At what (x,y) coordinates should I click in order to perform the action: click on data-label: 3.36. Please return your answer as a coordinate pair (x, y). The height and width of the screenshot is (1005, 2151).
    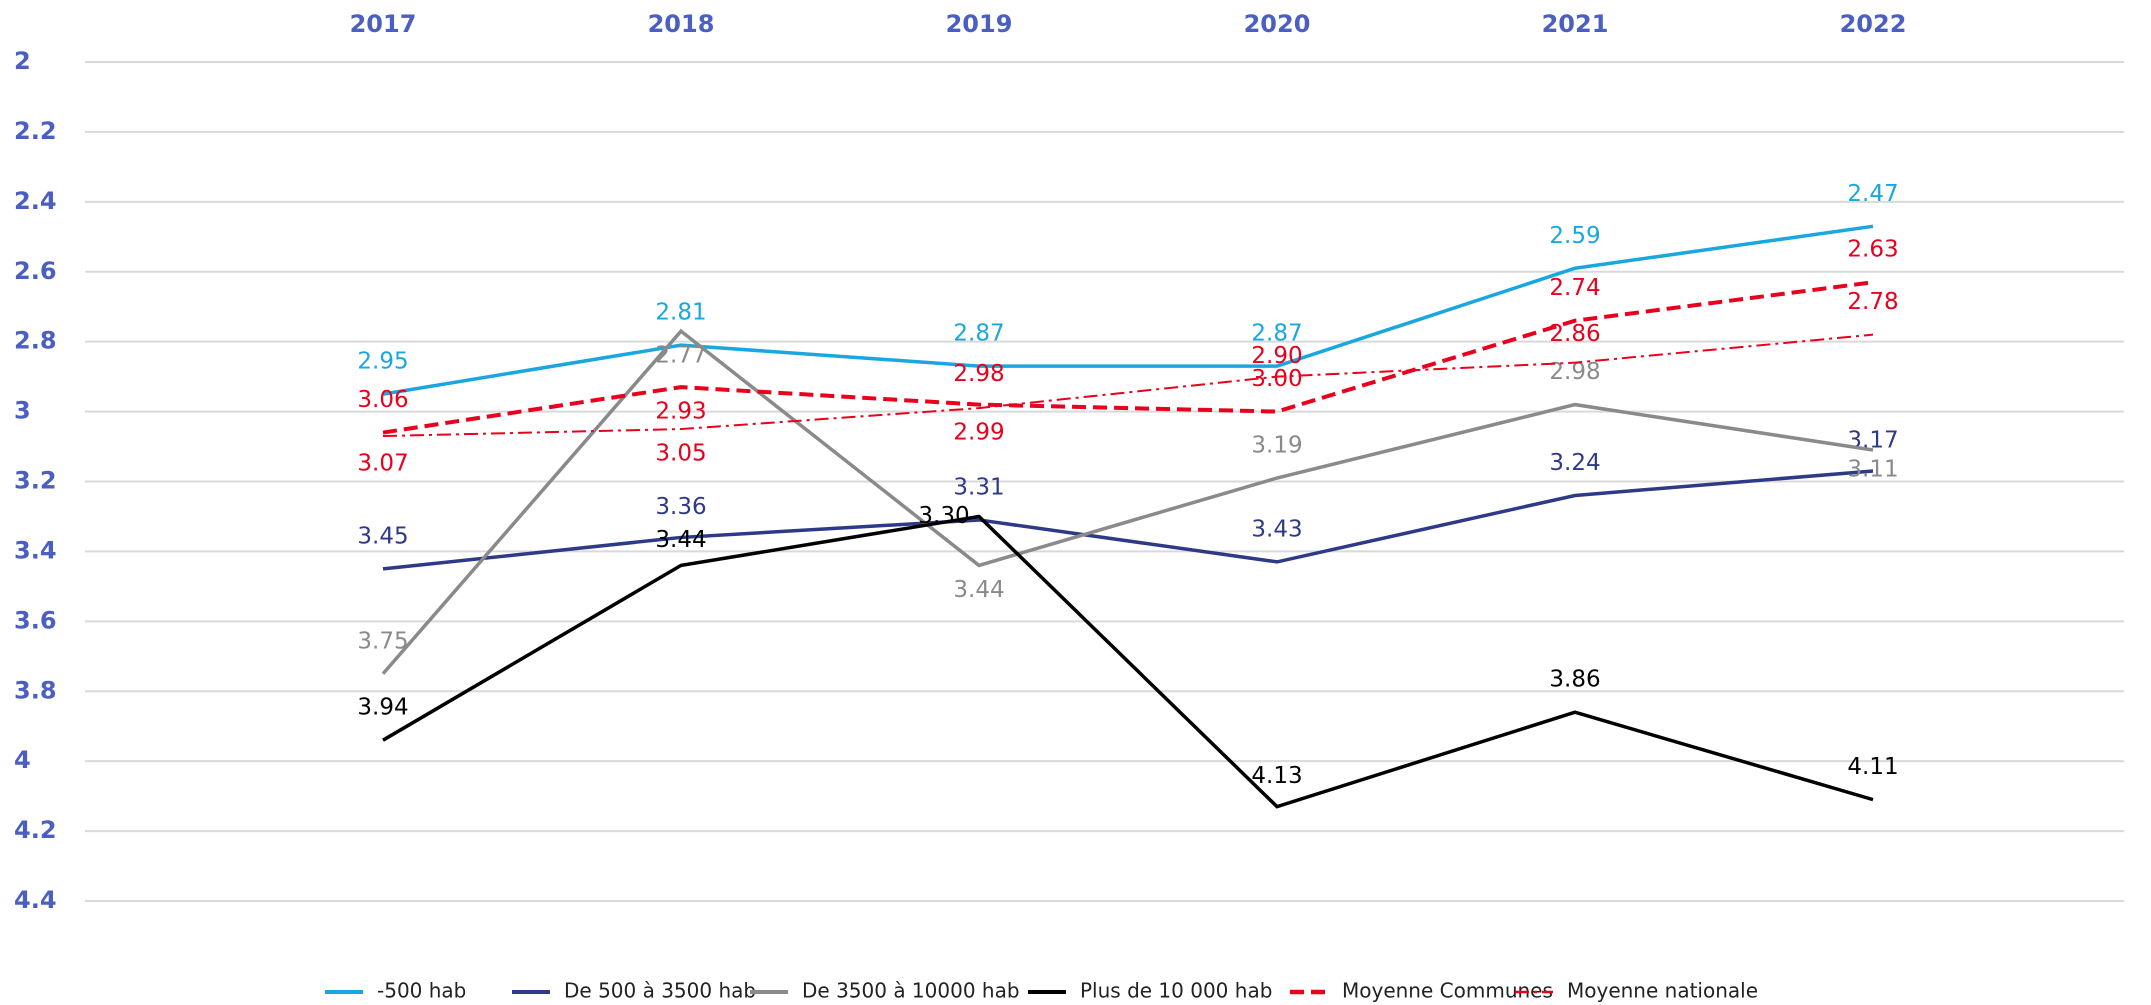
    Looking at the image, I should click on (680, 507).